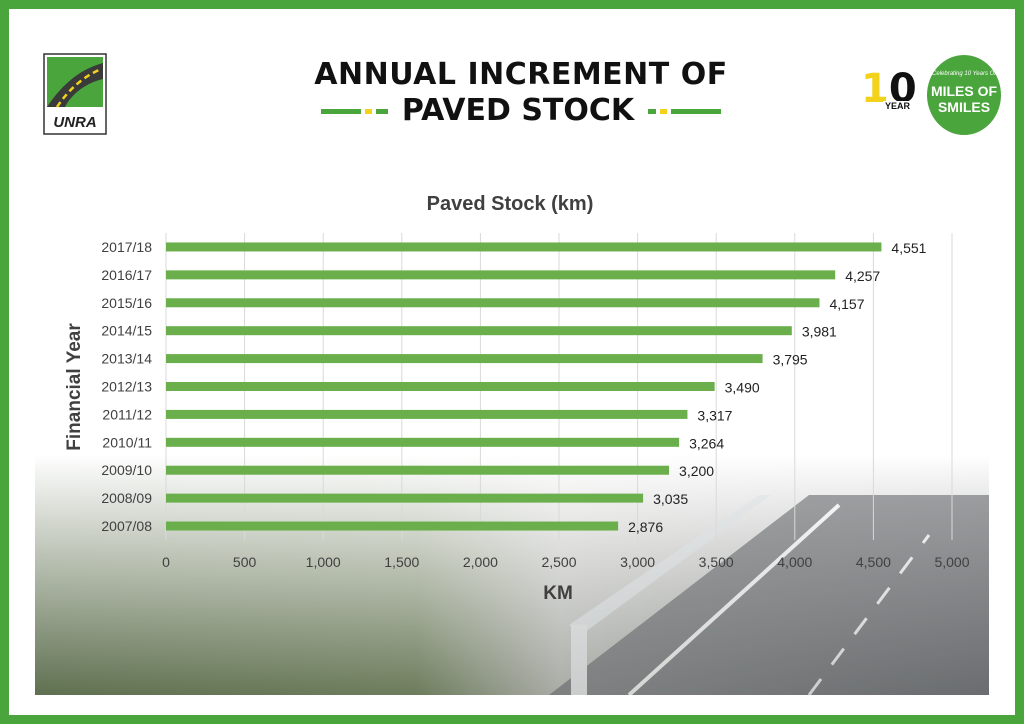 Image resolution: width=1024 pixels, height=724 pixels. What do you see at coordinates (126, 275) in the screenshot?
I see `category-label: 2016/17` at bounding box center [126, 275].